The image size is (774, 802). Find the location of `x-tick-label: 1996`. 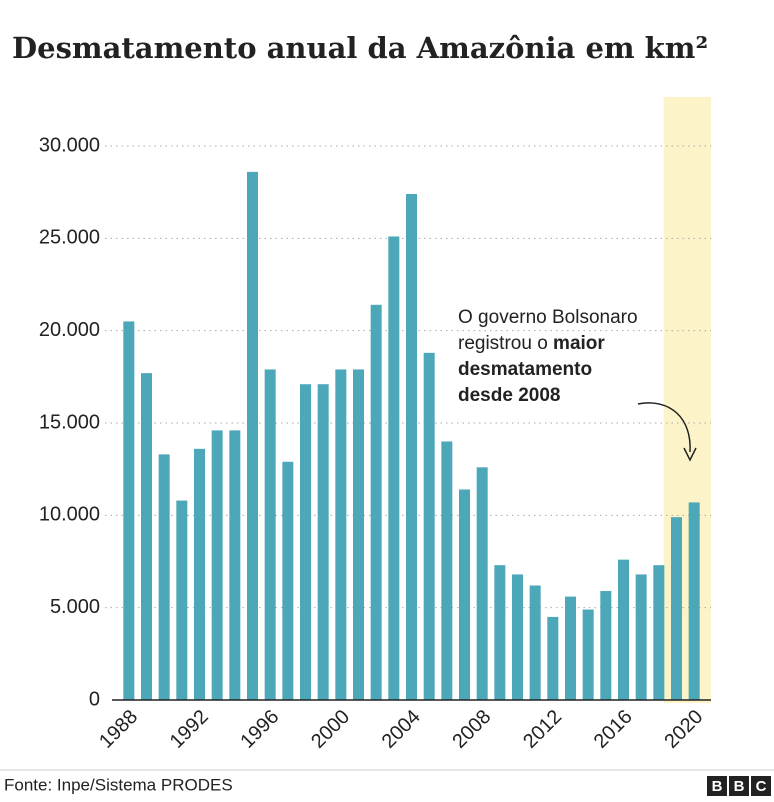

x-tick-label: 1996 is located at coordinates (259, 729).